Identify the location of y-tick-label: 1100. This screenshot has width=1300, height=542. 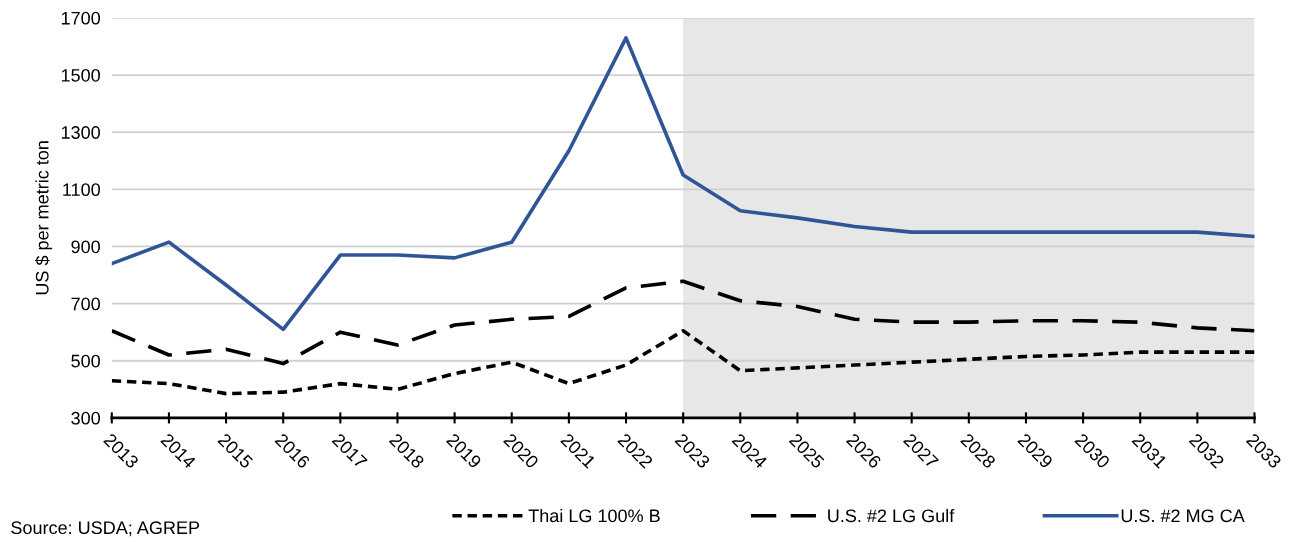
(81, 190).